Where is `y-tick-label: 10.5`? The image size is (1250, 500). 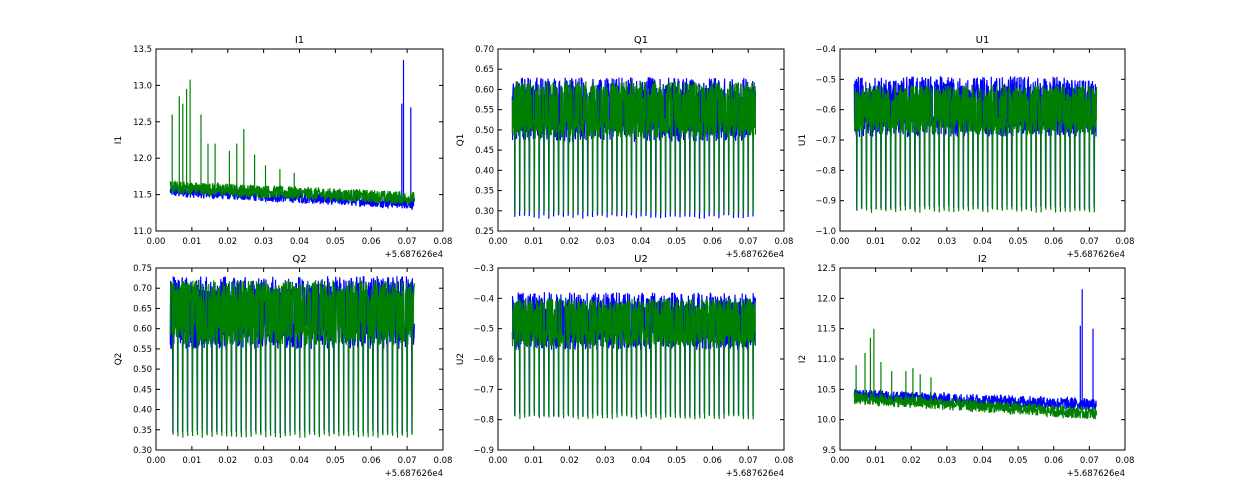 y-tick-label: 10.5 is located at coordinates (826, 390).